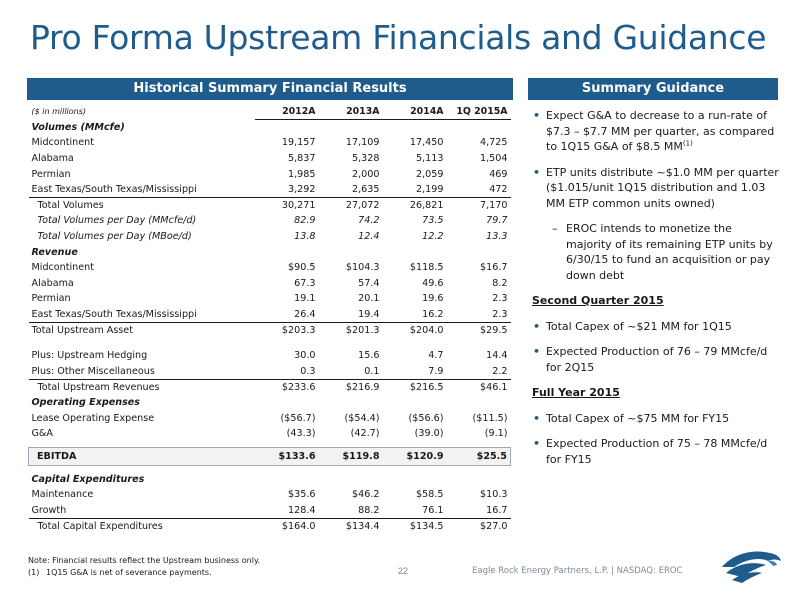 This screenshot has width=800, height=600. I want to click on ebitda-row: EBITDA $133.6 $119.8 $120.9 $25.5, so click(269, 456).